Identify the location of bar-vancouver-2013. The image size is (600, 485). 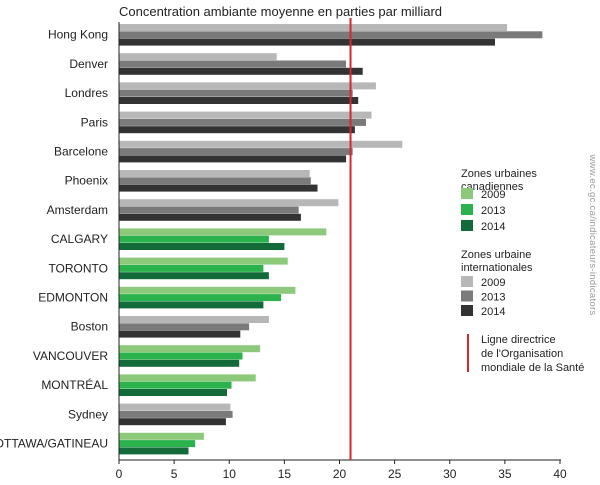
(181, 356).